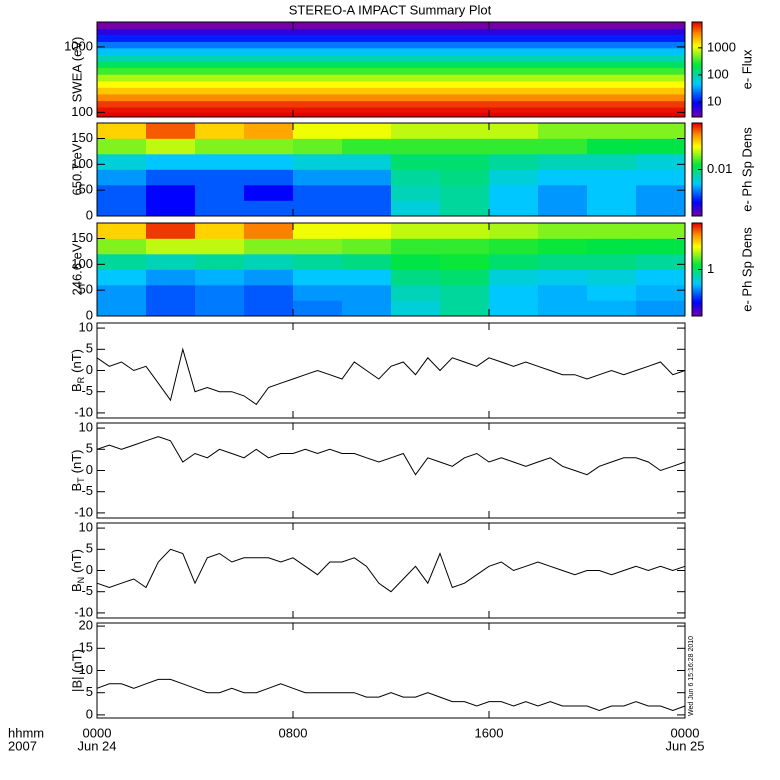 The width and height of the screenshot is (780, 780). Describe the element at coordinates (390, 9) in the screenshot. I see `plot-title: STEREO-A IMPACT Summary Plot` at that location.